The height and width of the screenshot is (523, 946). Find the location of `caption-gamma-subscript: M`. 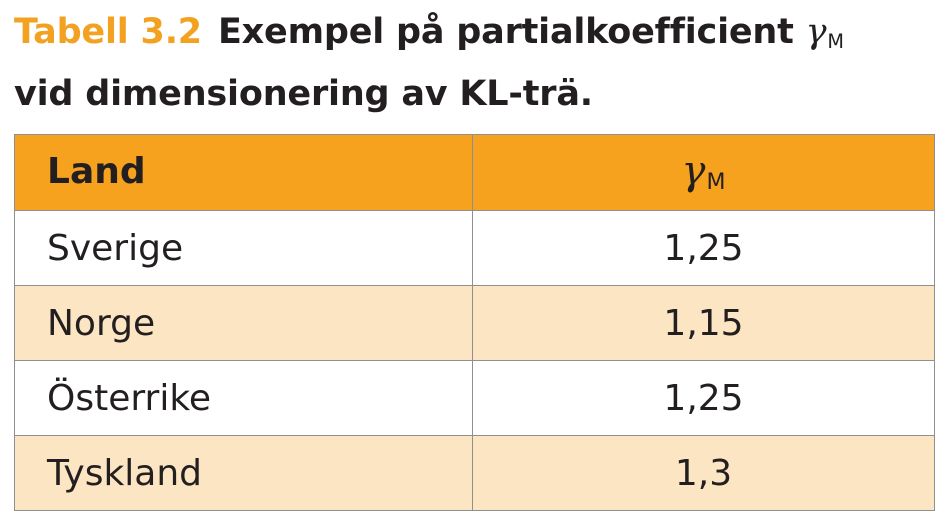

caption-gamma-subscript: M is located at coordinates (835, 41).